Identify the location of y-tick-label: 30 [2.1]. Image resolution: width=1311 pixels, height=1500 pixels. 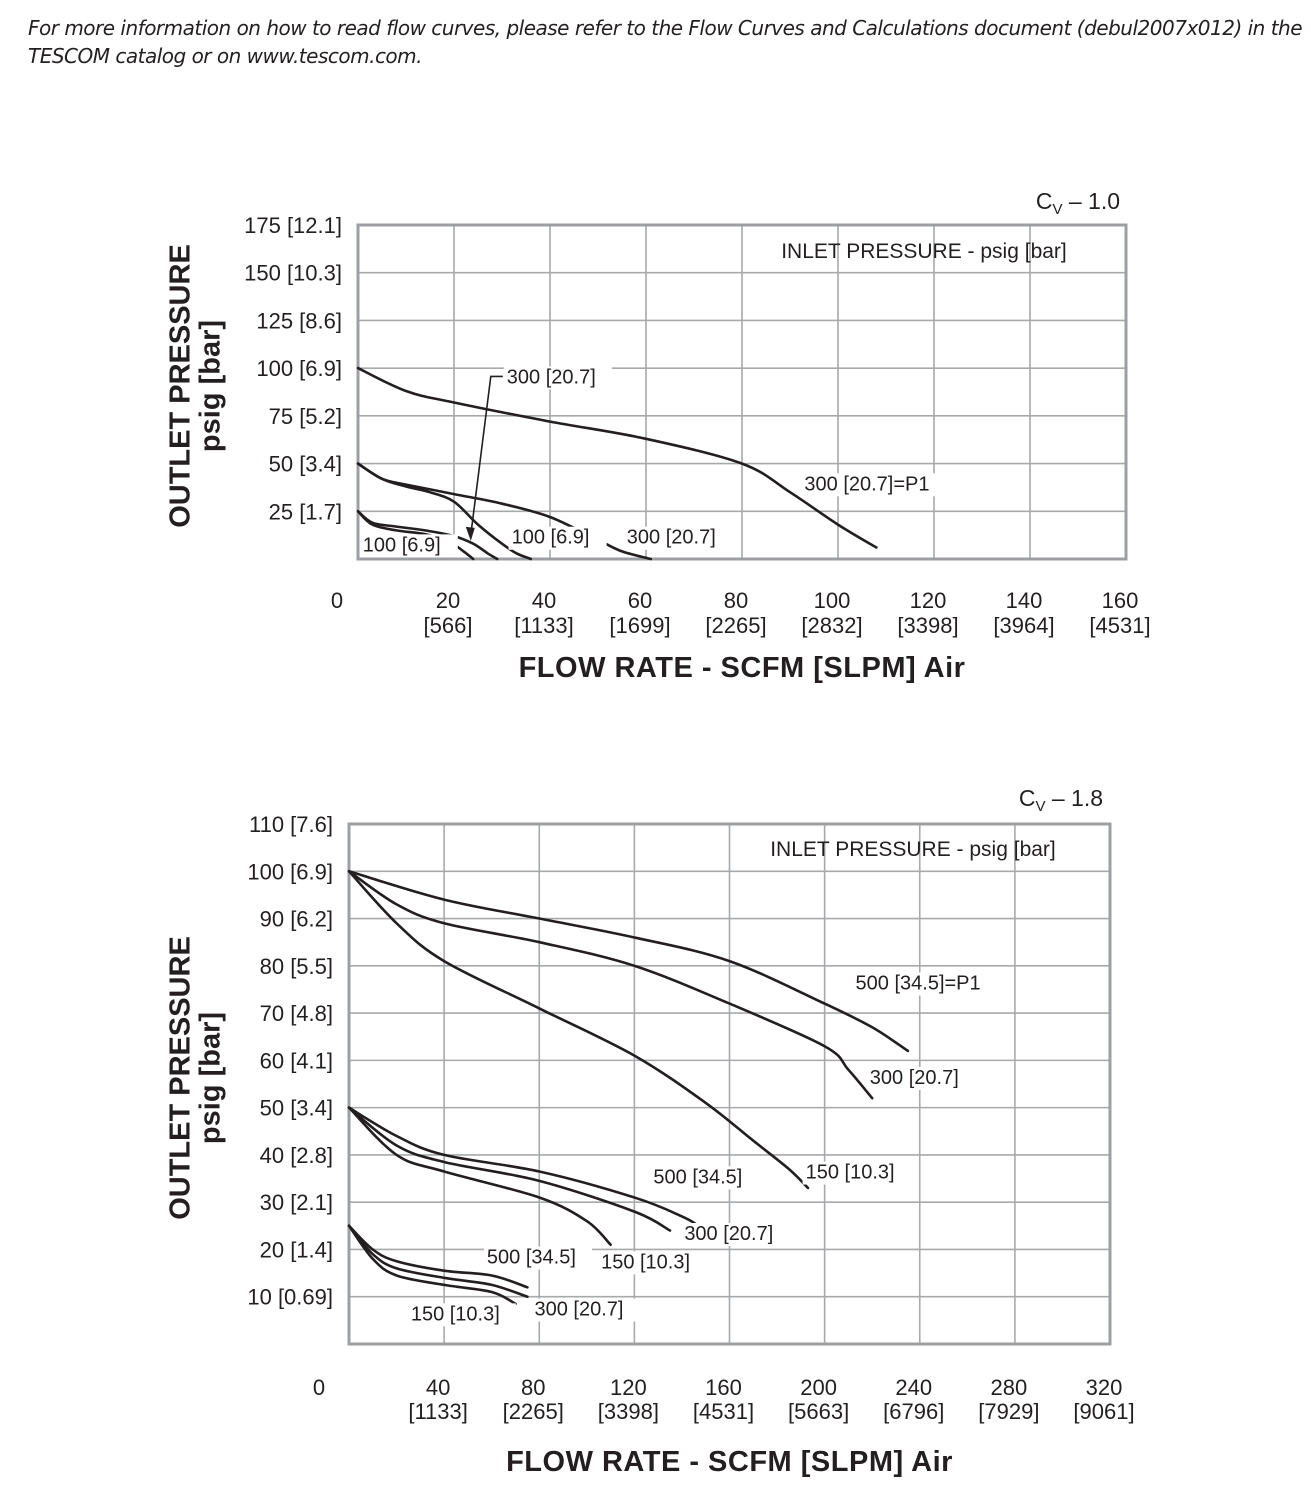
(296, 1202).